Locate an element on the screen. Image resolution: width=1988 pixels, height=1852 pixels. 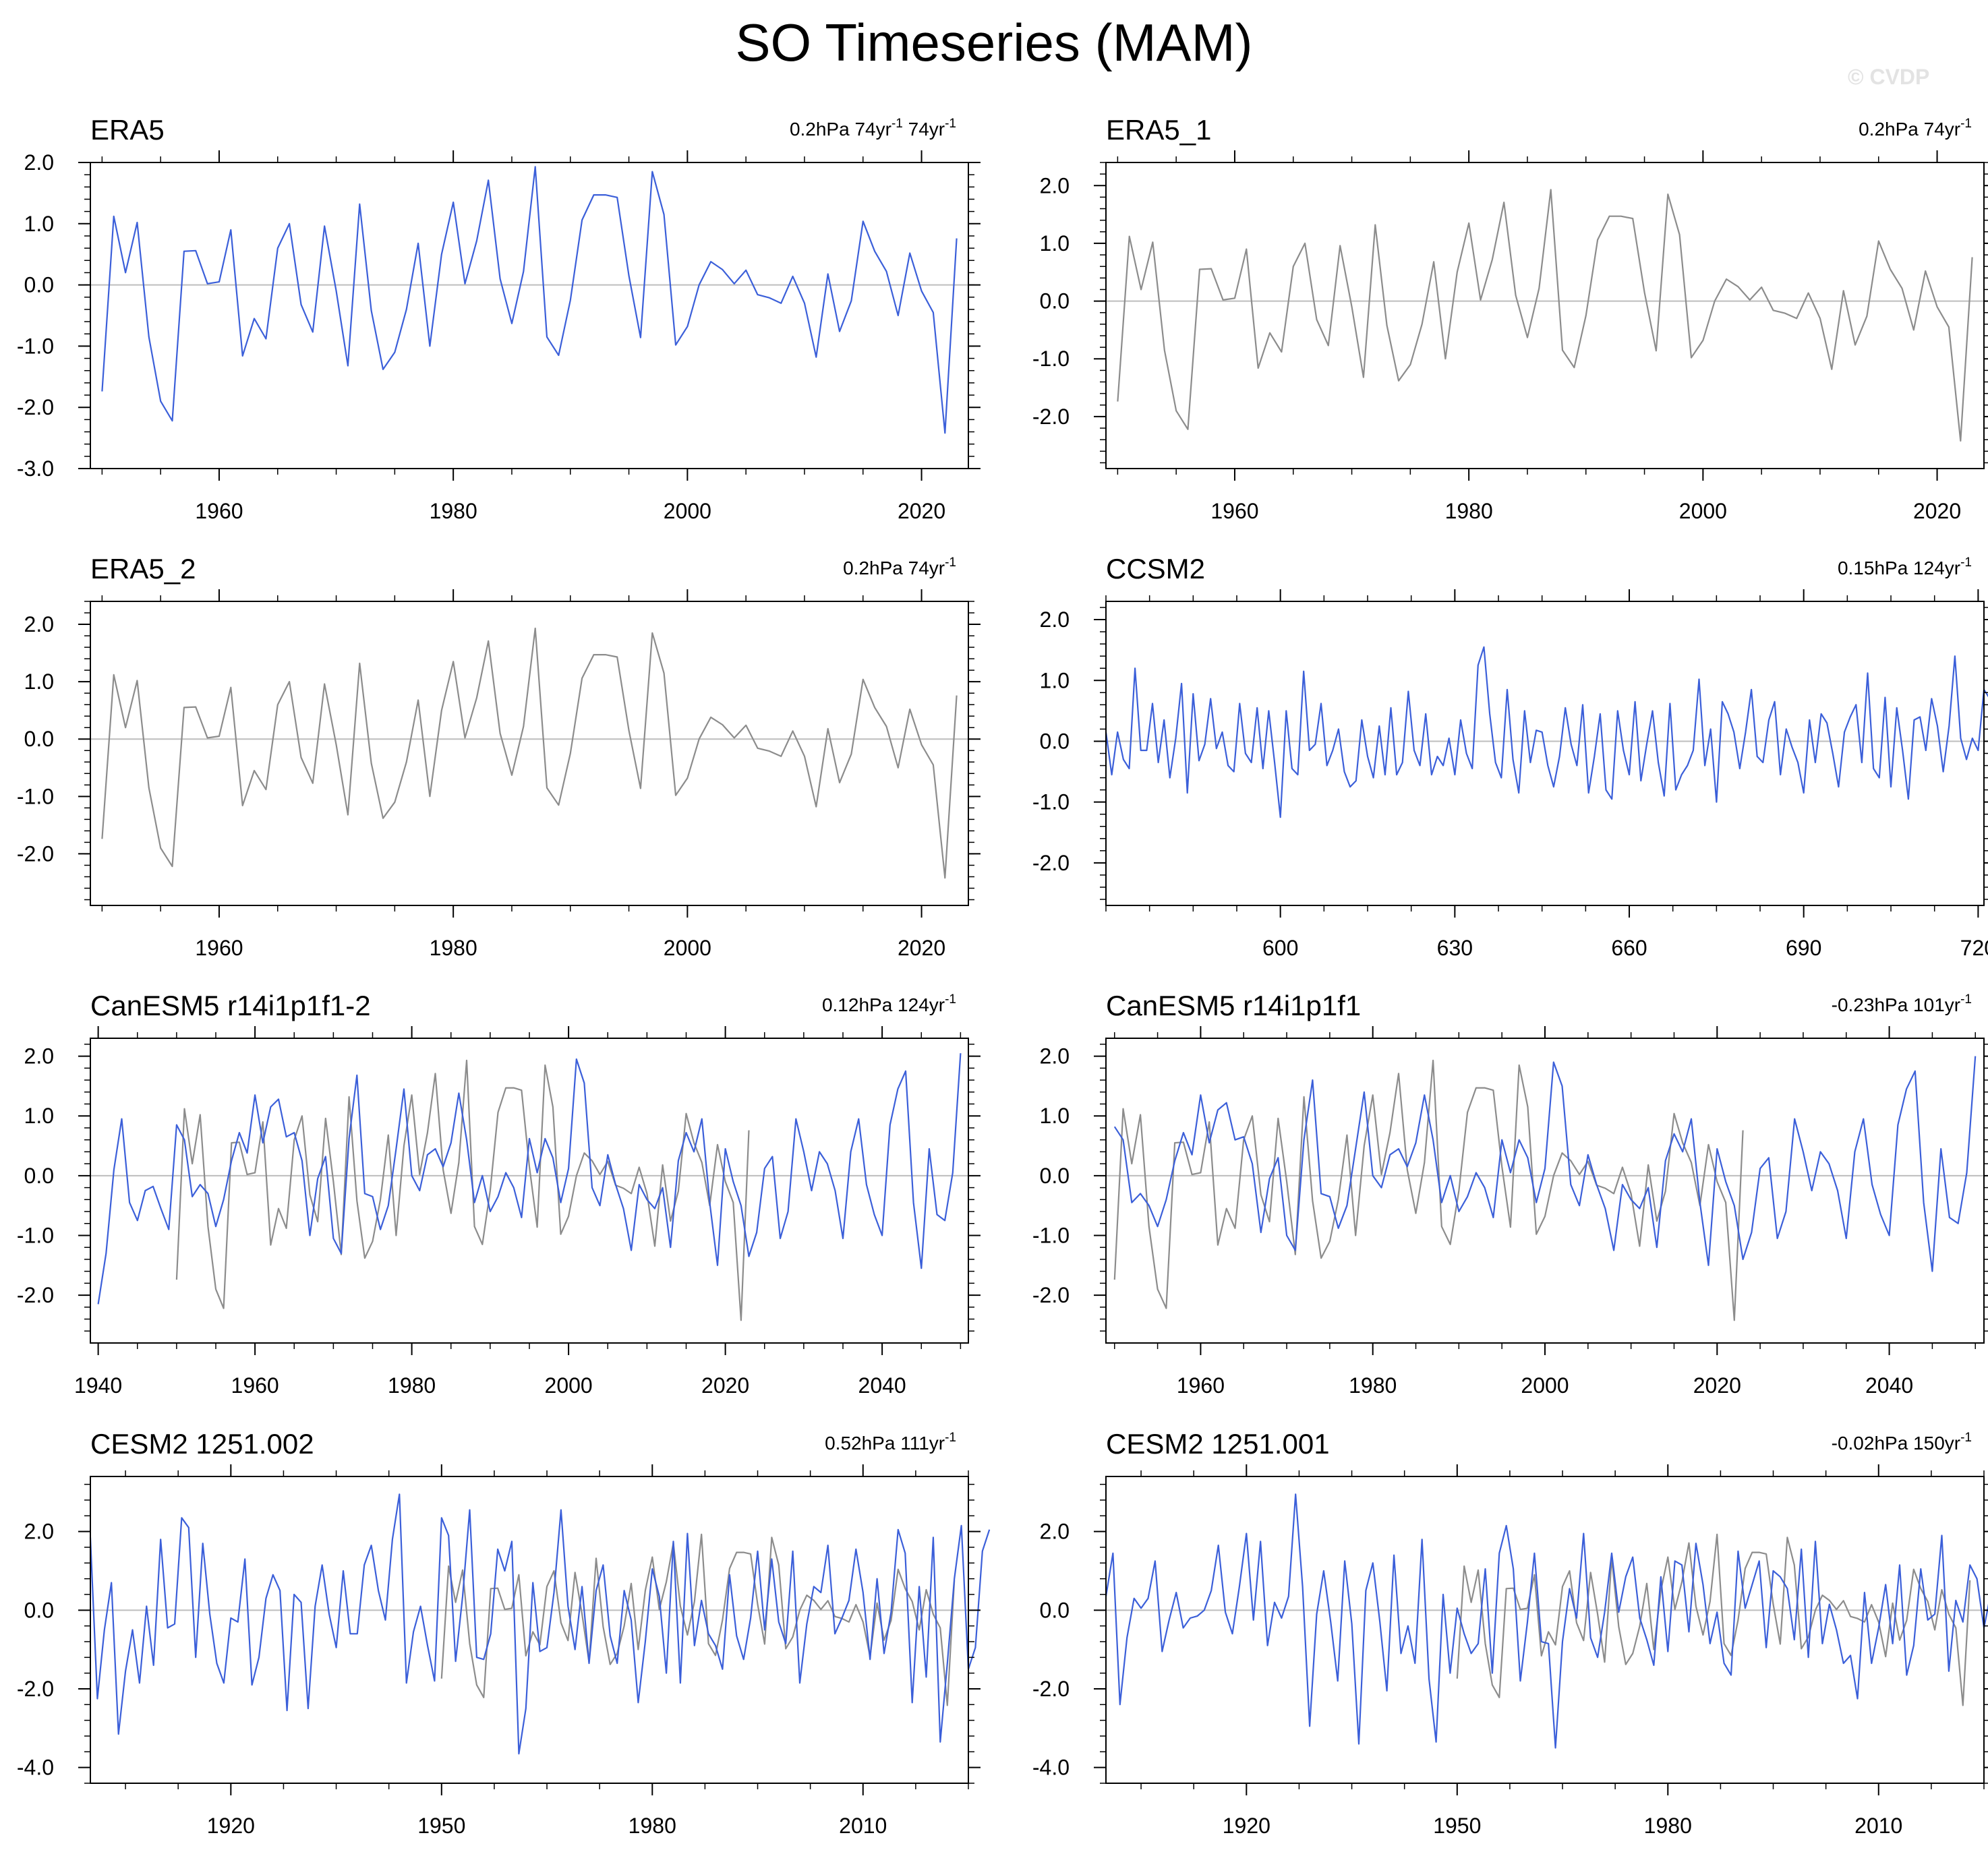
x-tick-label: 630 is located at coordinates (1455, 948).